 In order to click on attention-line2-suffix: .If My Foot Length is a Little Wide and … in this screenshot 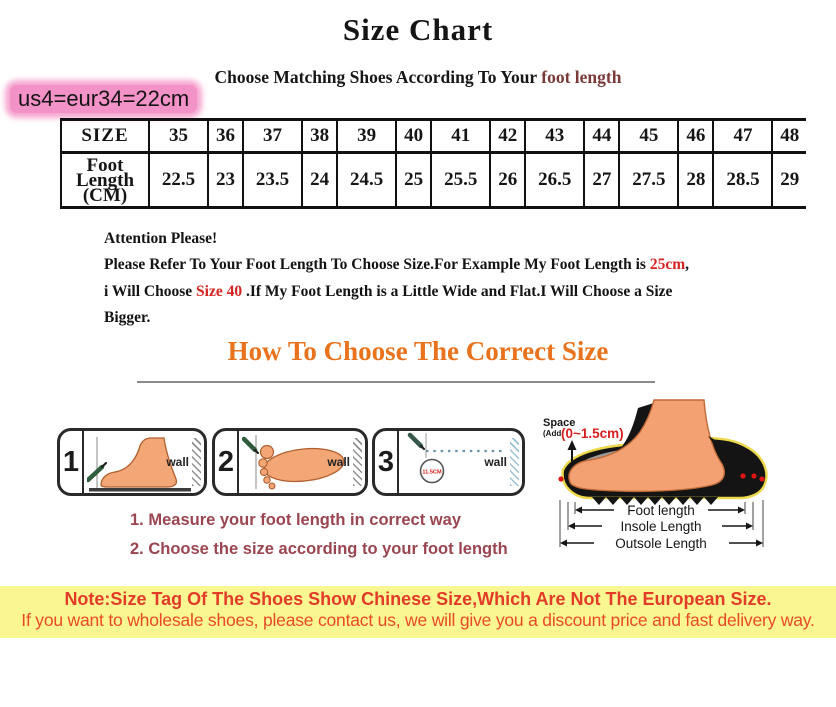, I will do `click(457, 291)`.